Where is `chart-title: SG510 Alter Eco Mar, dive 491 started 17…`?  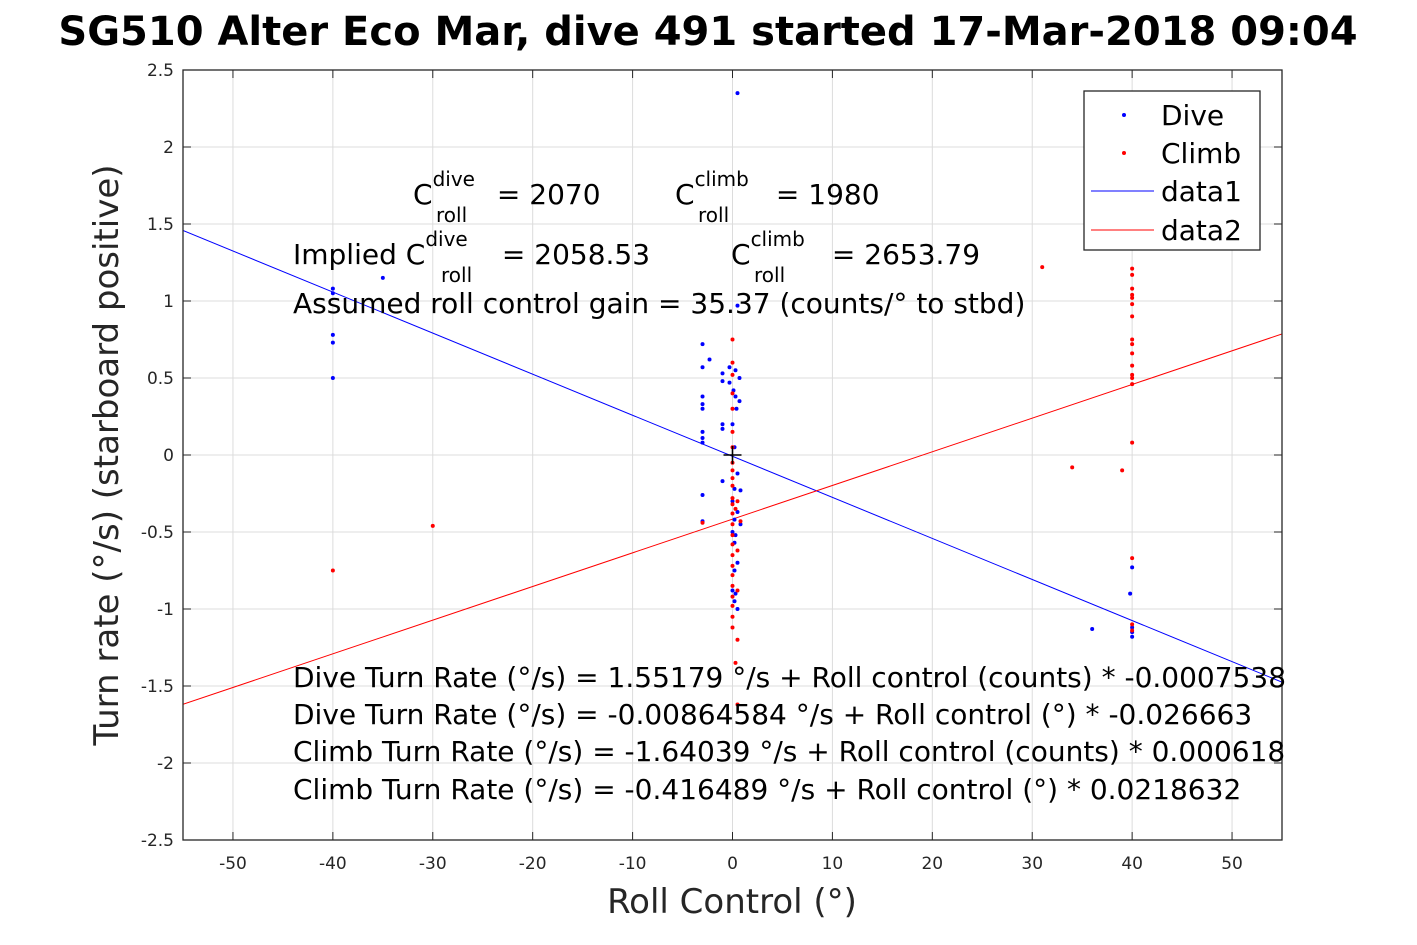 chart-title: SG510 Alter Eco Mar, dive 491 started 17… is located at coordinates (707, 32).